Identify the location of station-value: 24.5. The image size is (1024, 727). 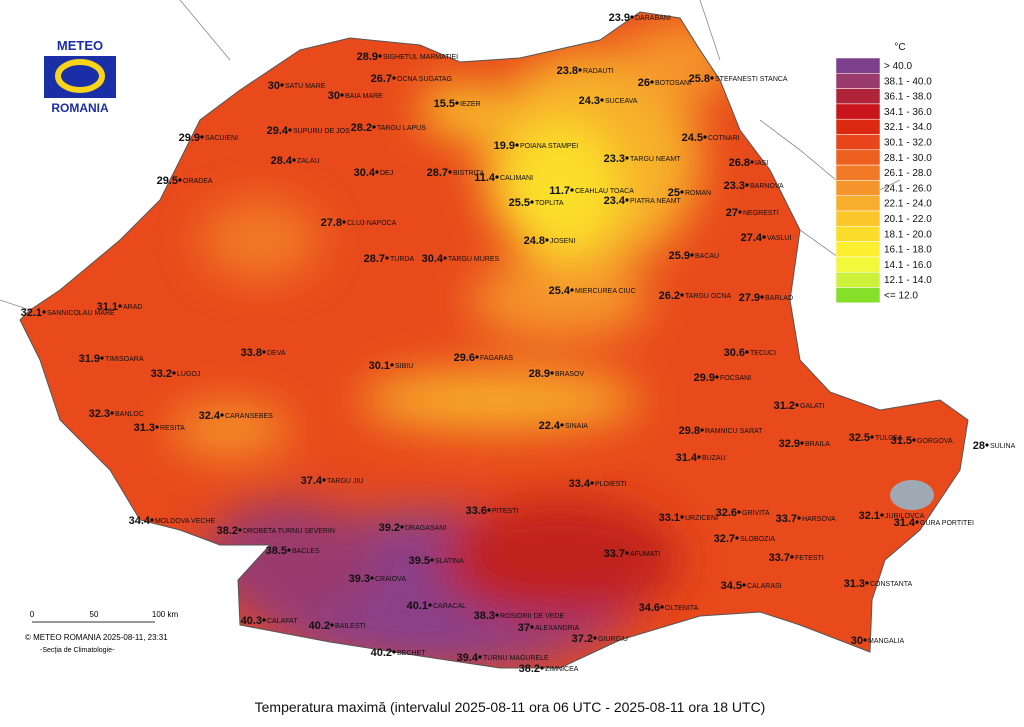
(692, 138).